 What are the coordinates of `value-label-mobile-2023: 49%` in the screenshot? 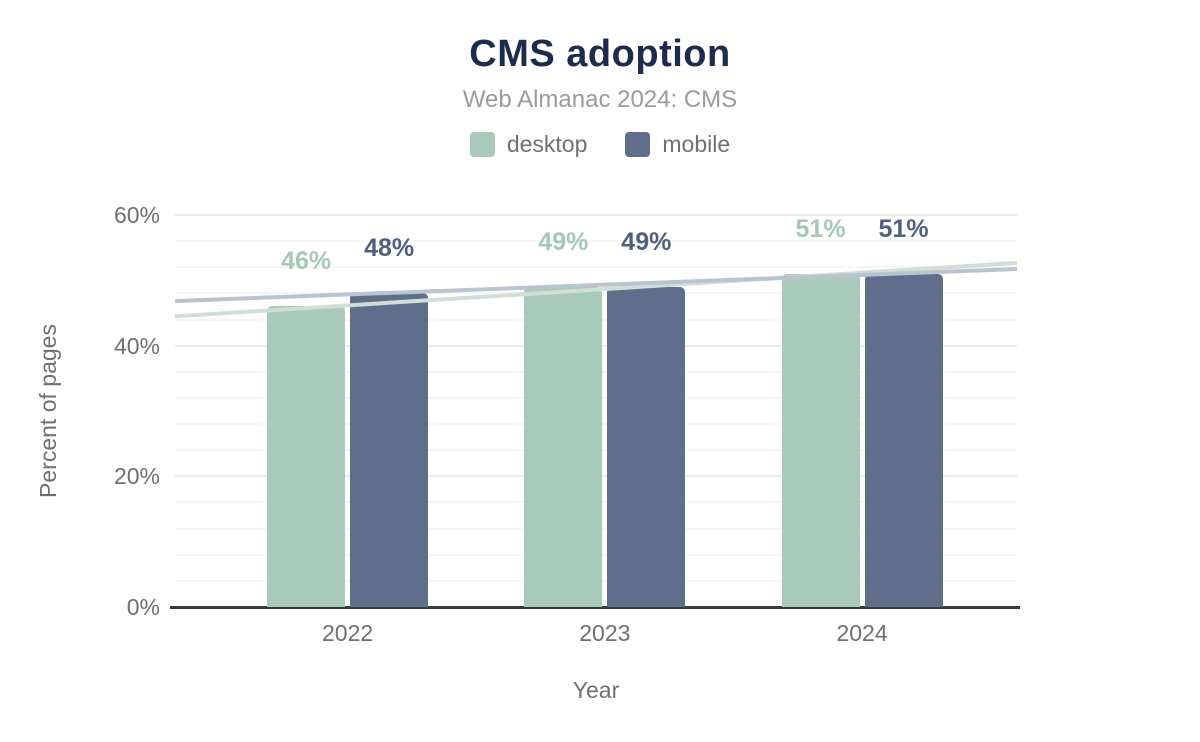 It's located at (646, 241).